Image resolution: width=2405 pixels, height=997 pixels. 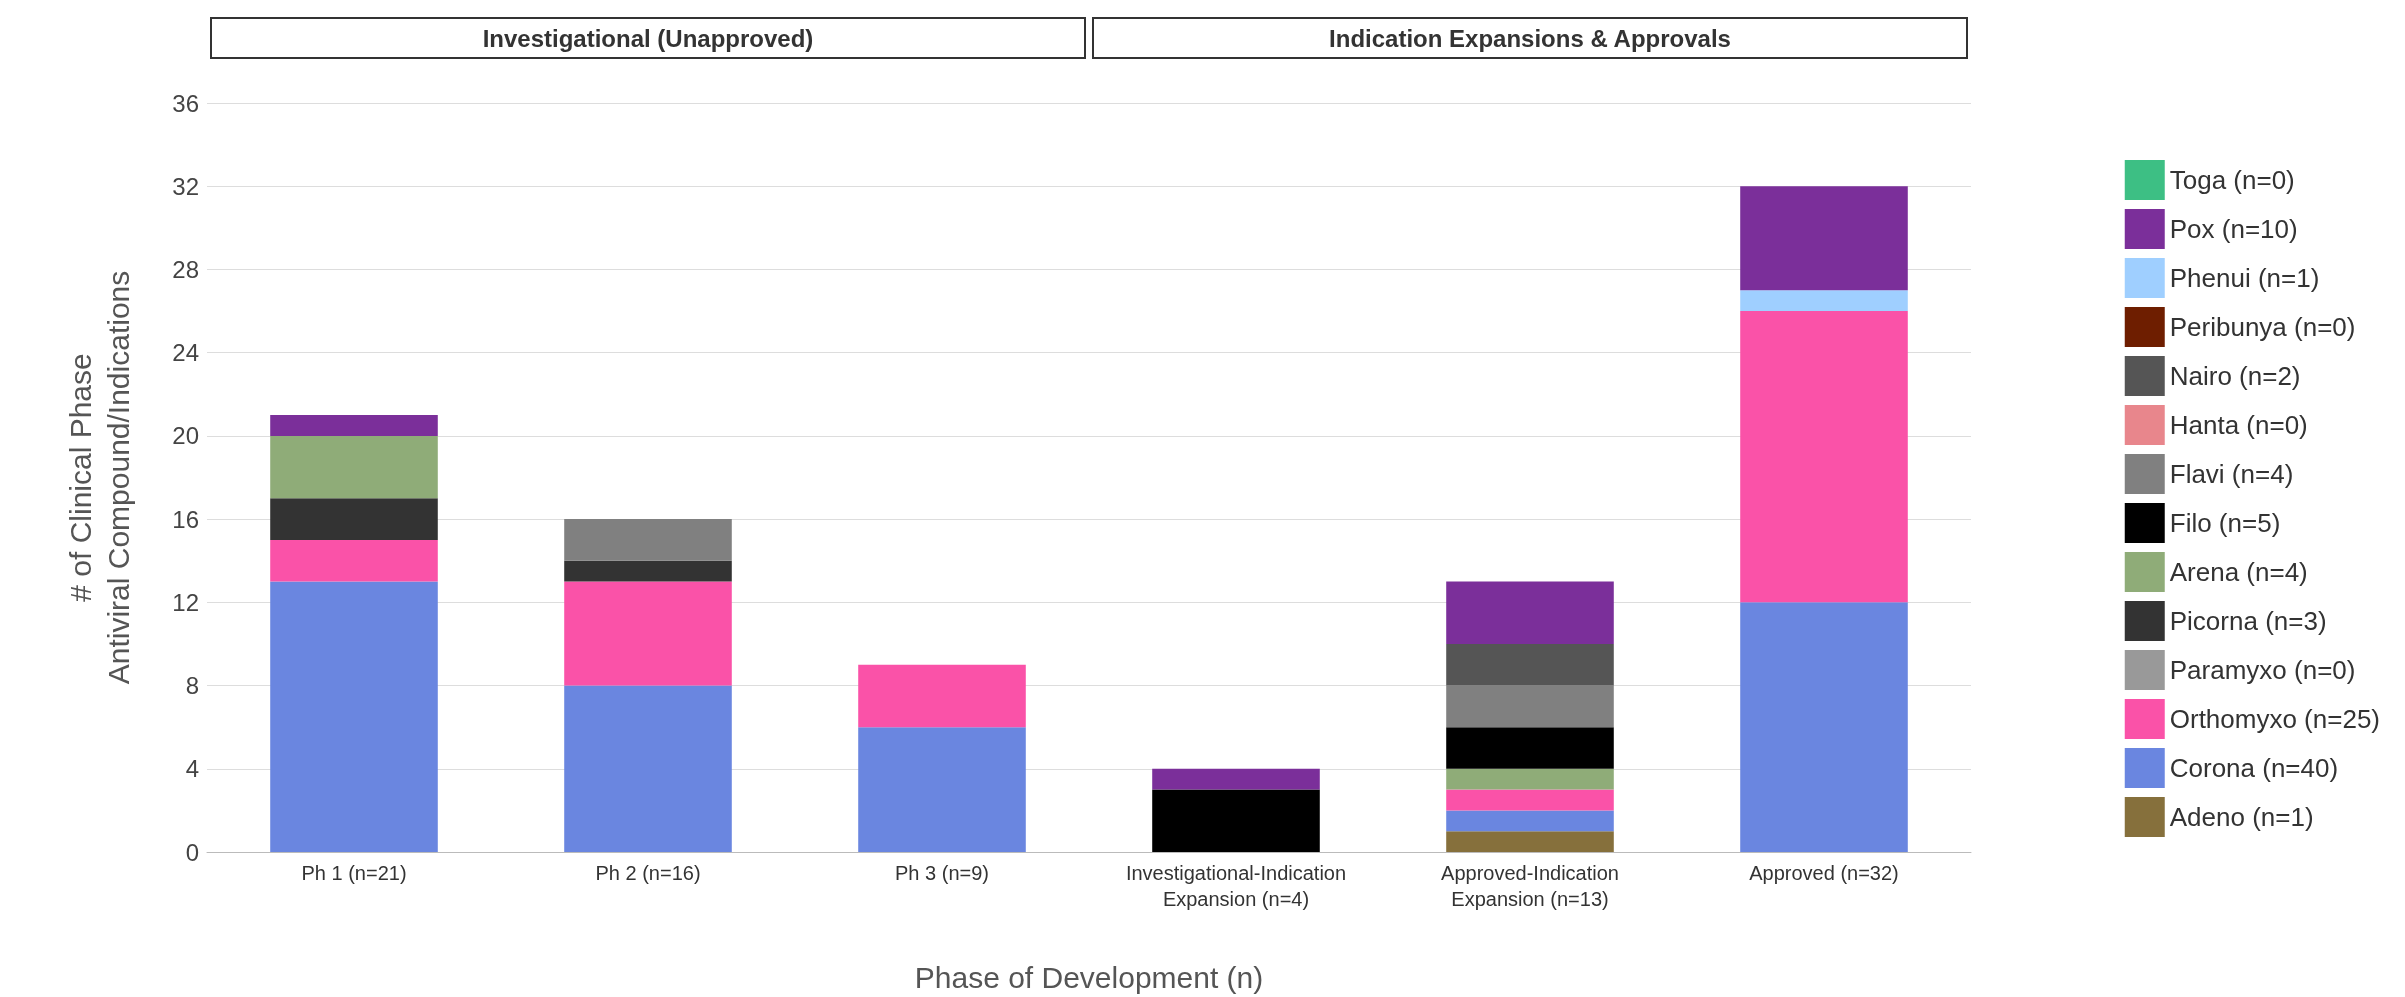 I want to click on legend-label: Hanta (n=0), so click(x=2238, y=425).